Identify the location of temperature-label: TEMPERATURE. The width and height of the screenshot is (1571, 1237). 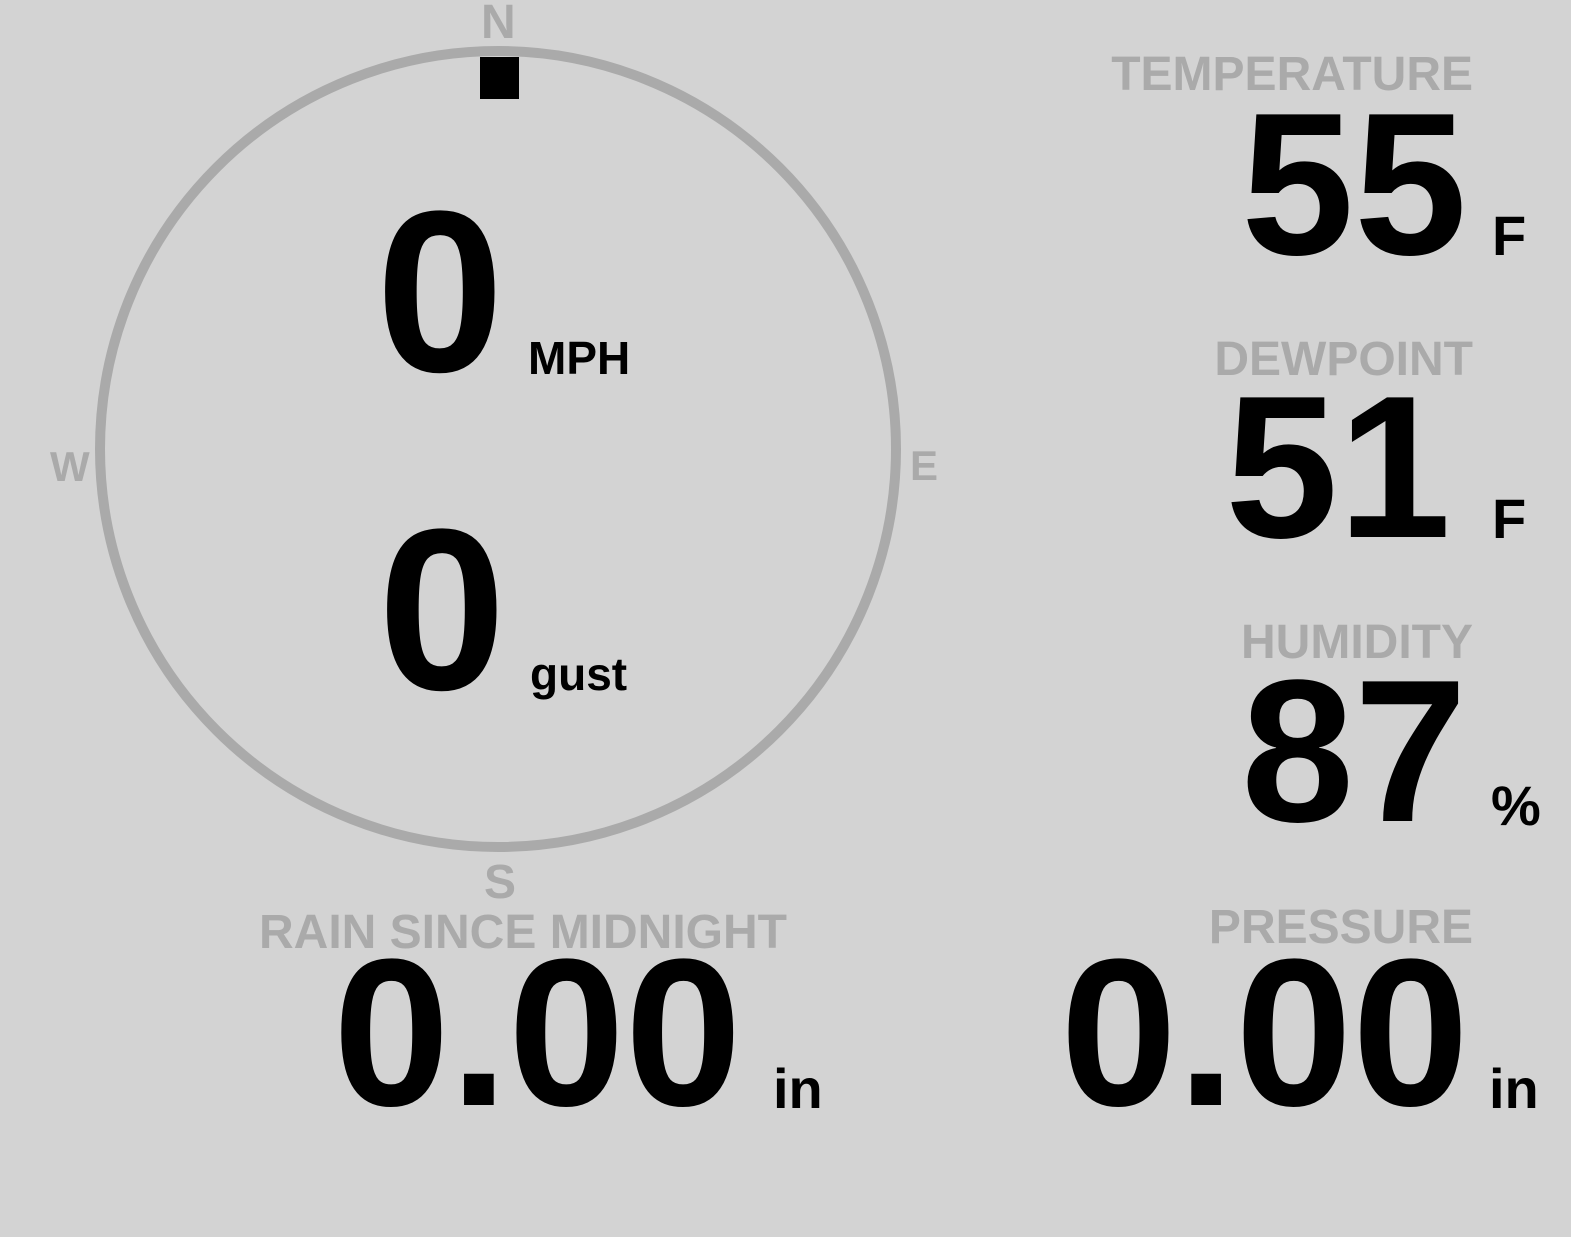
(1292, 74).